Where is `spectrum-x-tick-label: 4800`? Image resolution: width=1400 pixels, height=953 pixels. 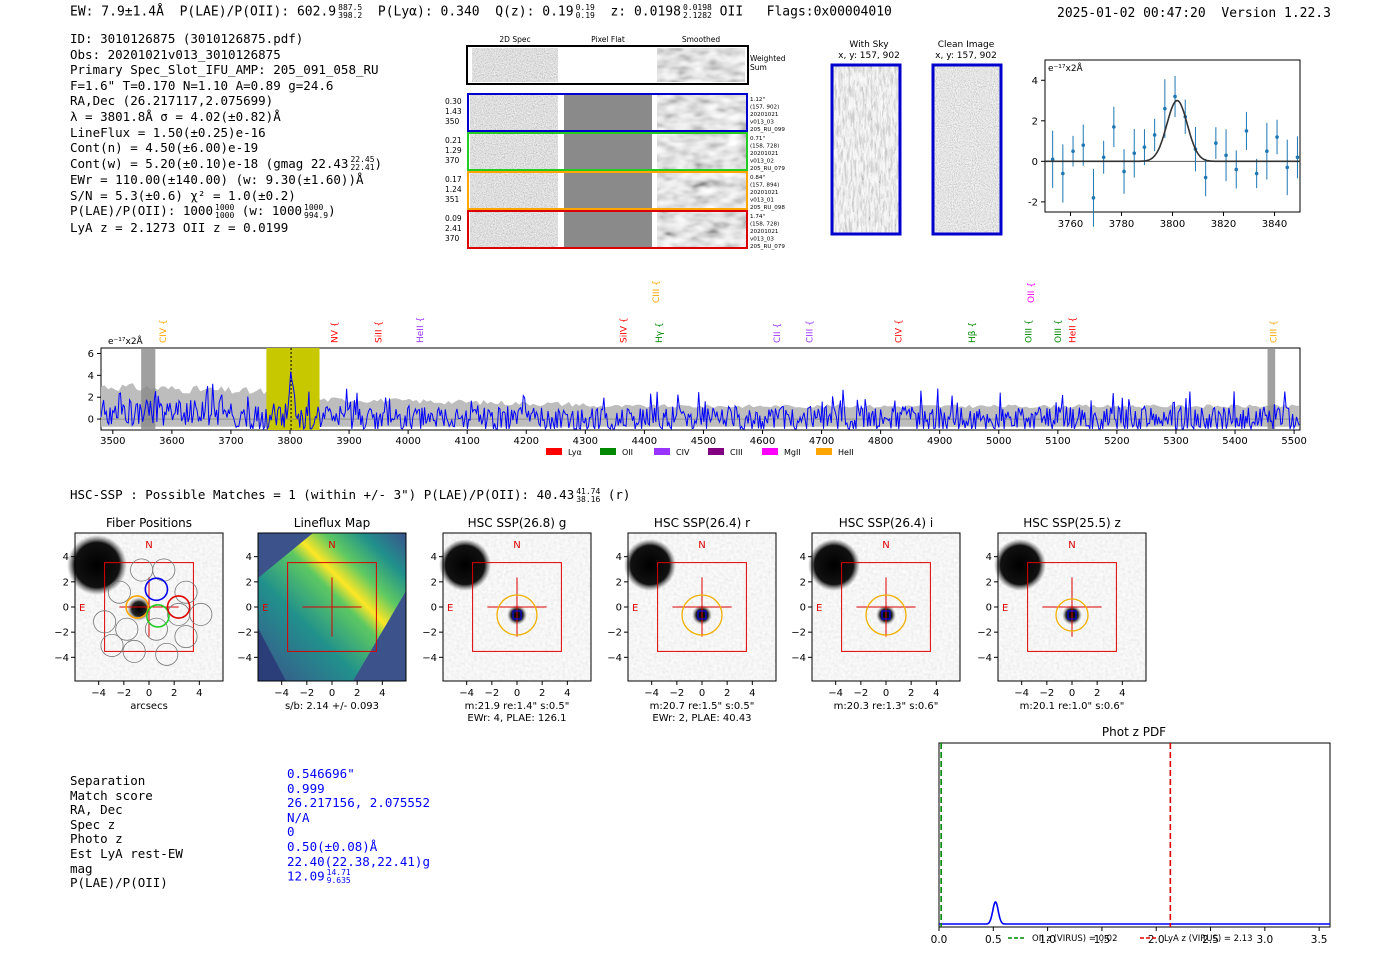 spectrum-x-tick-label: 4800 is located at coordinates (880, 441).